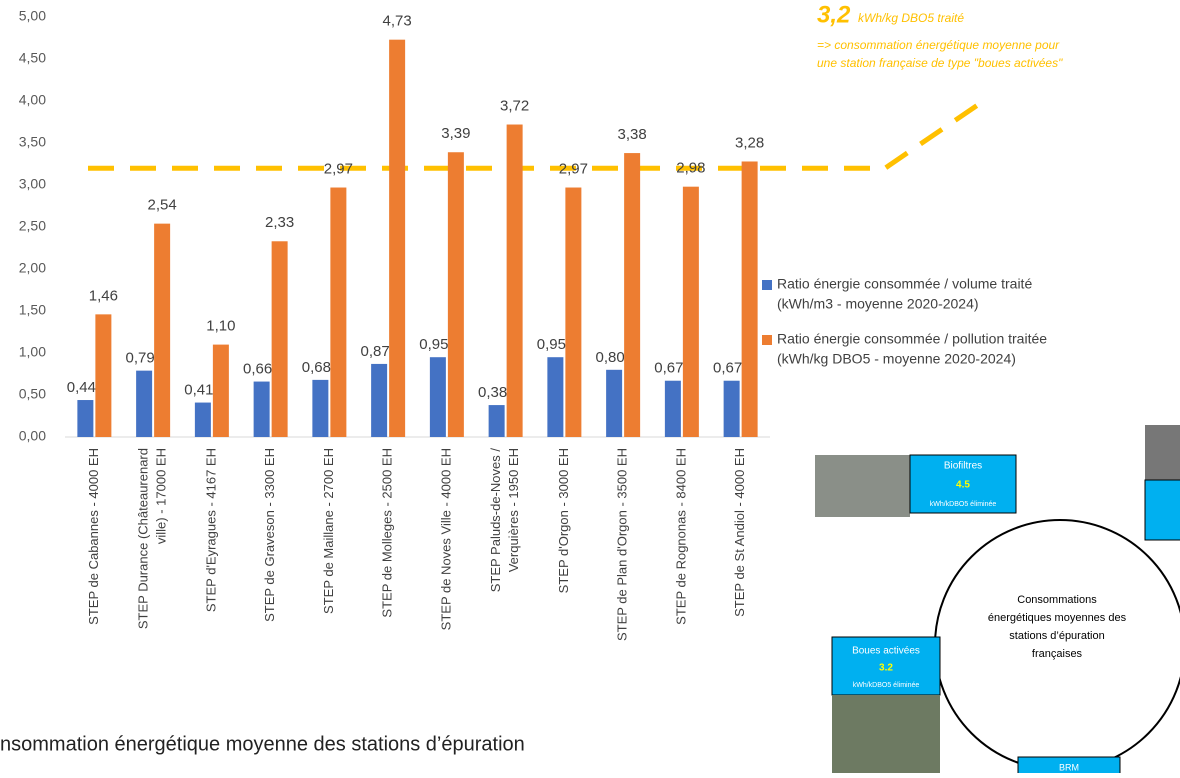 The width and height of the screenshot is (1180, 778). What do you see at coordinates (161, 496) in the screenshot?
I see `x-tick-label: ville) - 17000 EH` at bounding box center [161, 496].